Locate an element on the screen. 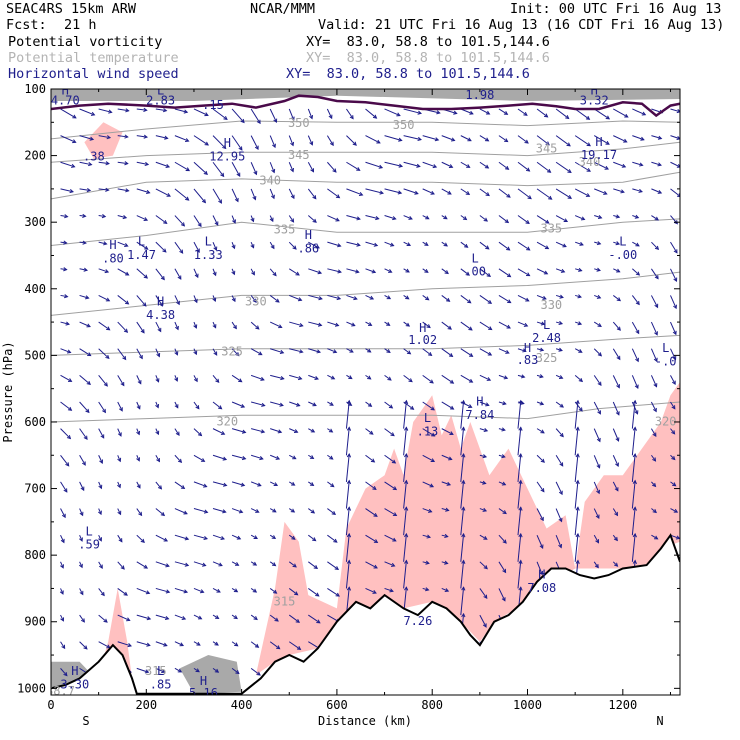 Image resolution: width=740 pixels, height=740 pixels. extremum-label: 7.08 is located at coordinates (541, 588).